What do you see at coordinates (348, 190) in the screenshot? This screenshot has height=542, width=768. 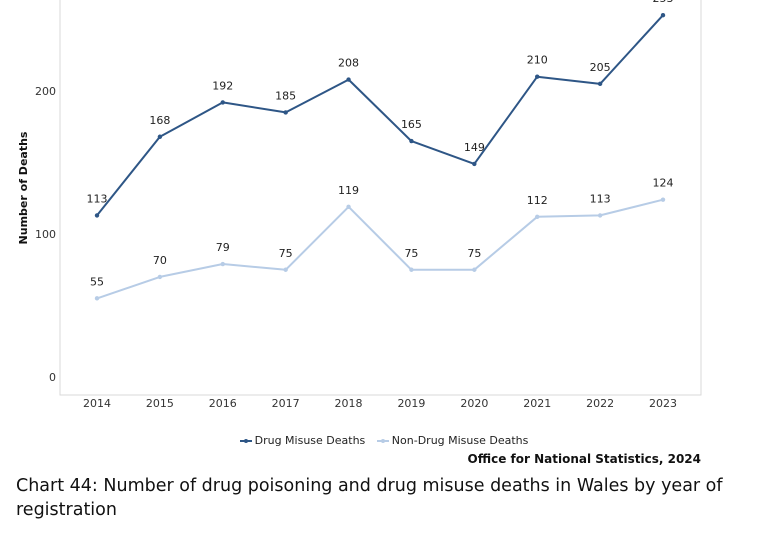 I see `data-label: 119` at bounding box center [348, 190].